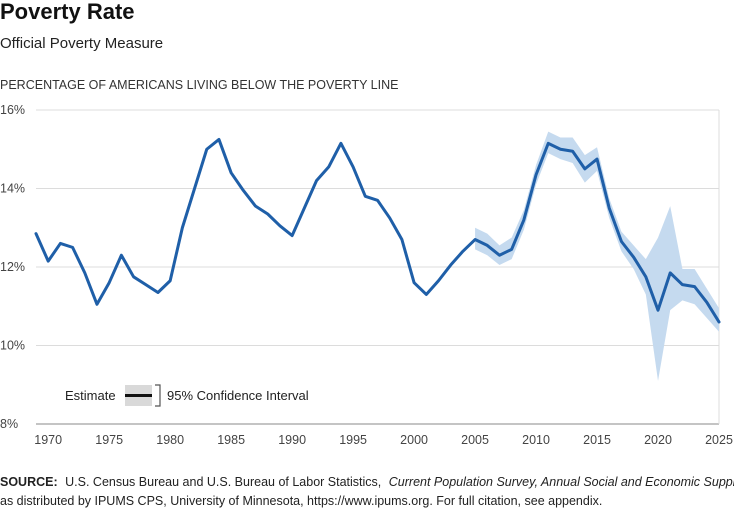 This screenshot has width=734, height=509. I want to click on x-tick-label: 2010, so click(536, 440).